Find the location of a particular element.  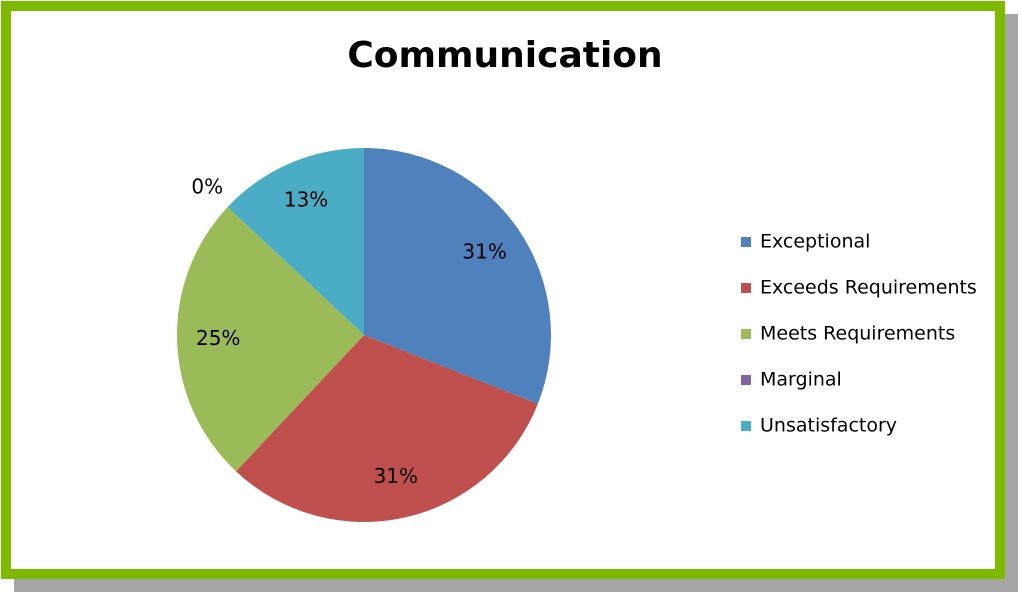

data-label: 25% is located at coordinates (218, 338).